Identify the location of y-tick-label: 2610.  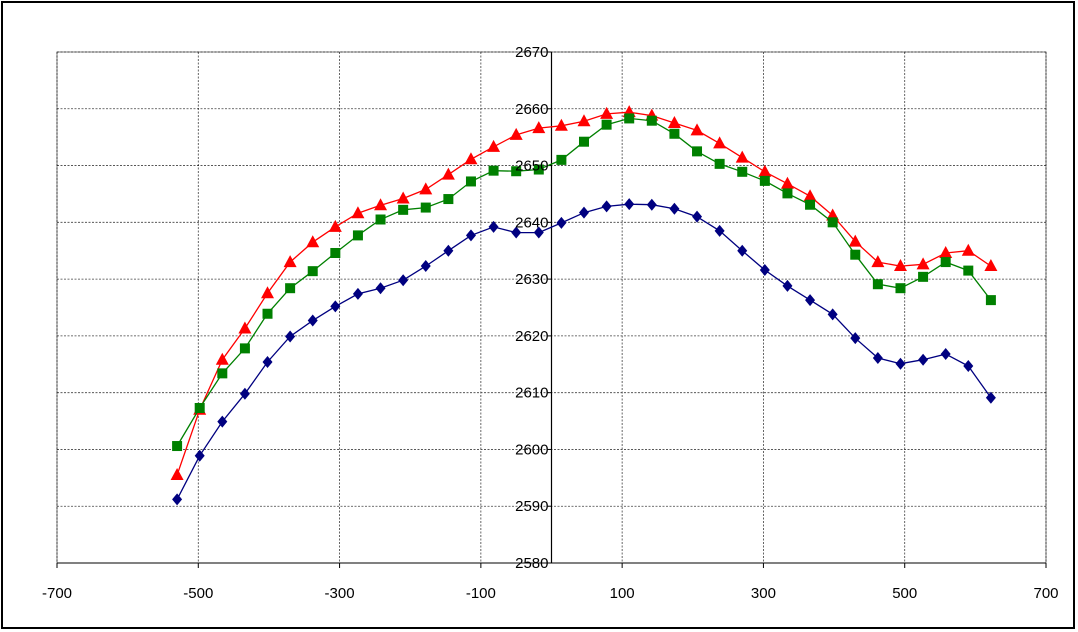
(531, 393).